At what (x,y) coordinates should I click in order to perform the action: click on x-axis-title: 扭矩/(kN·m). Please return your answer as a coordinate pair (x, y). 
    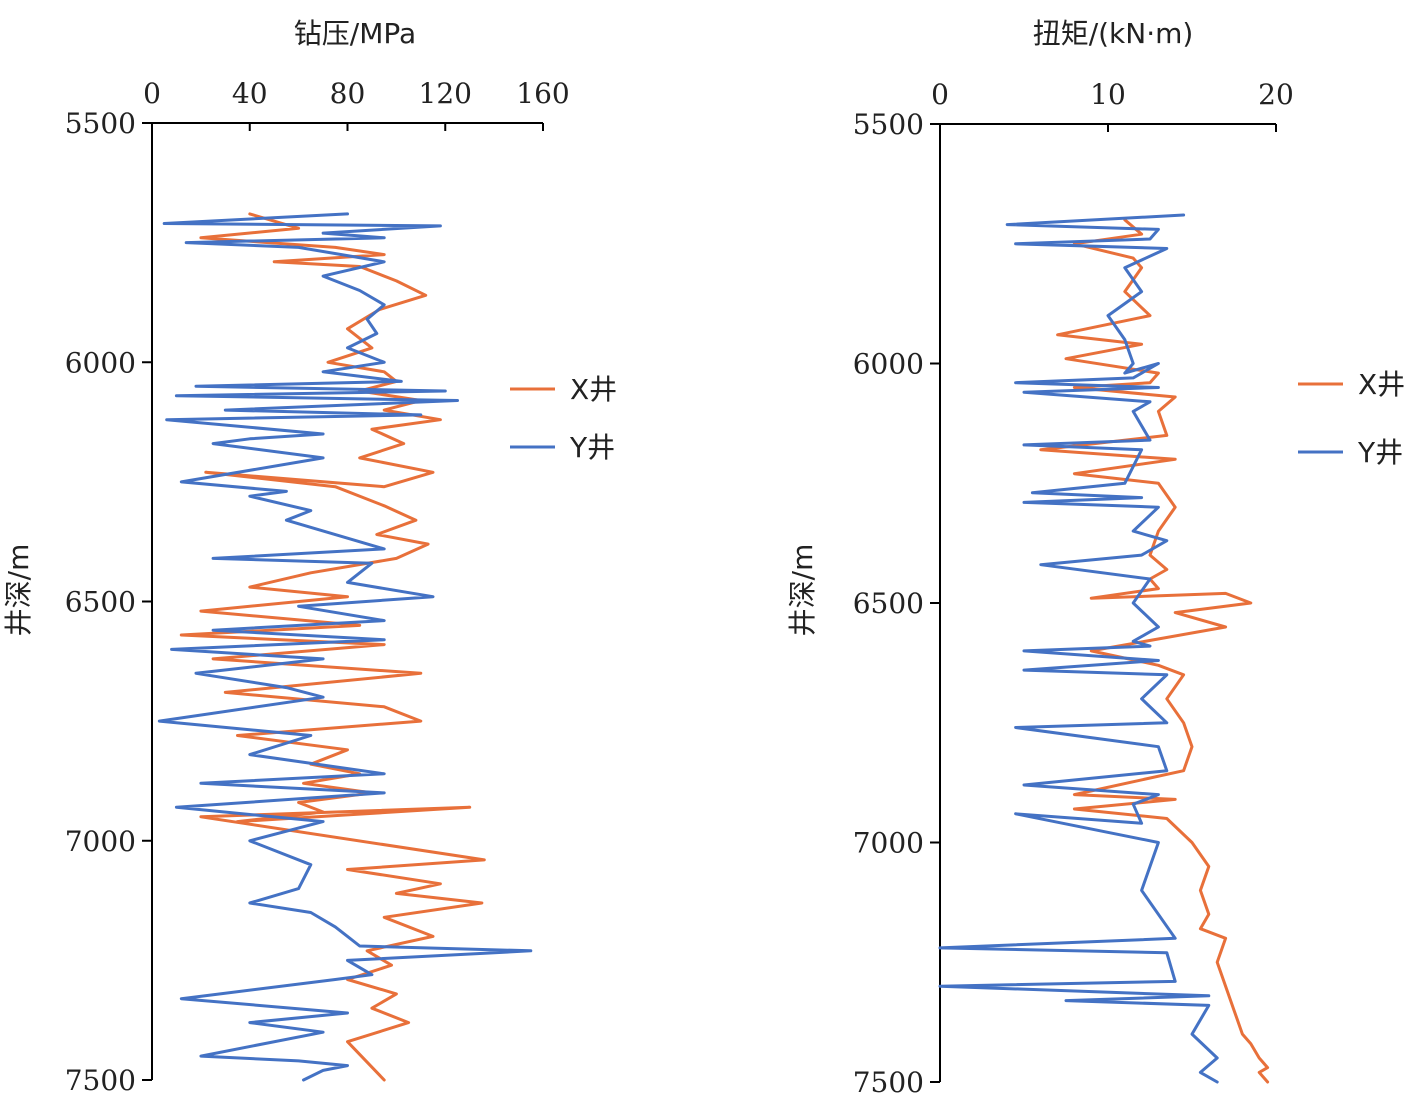
    Looking at the image, I should click on (1113, 33).